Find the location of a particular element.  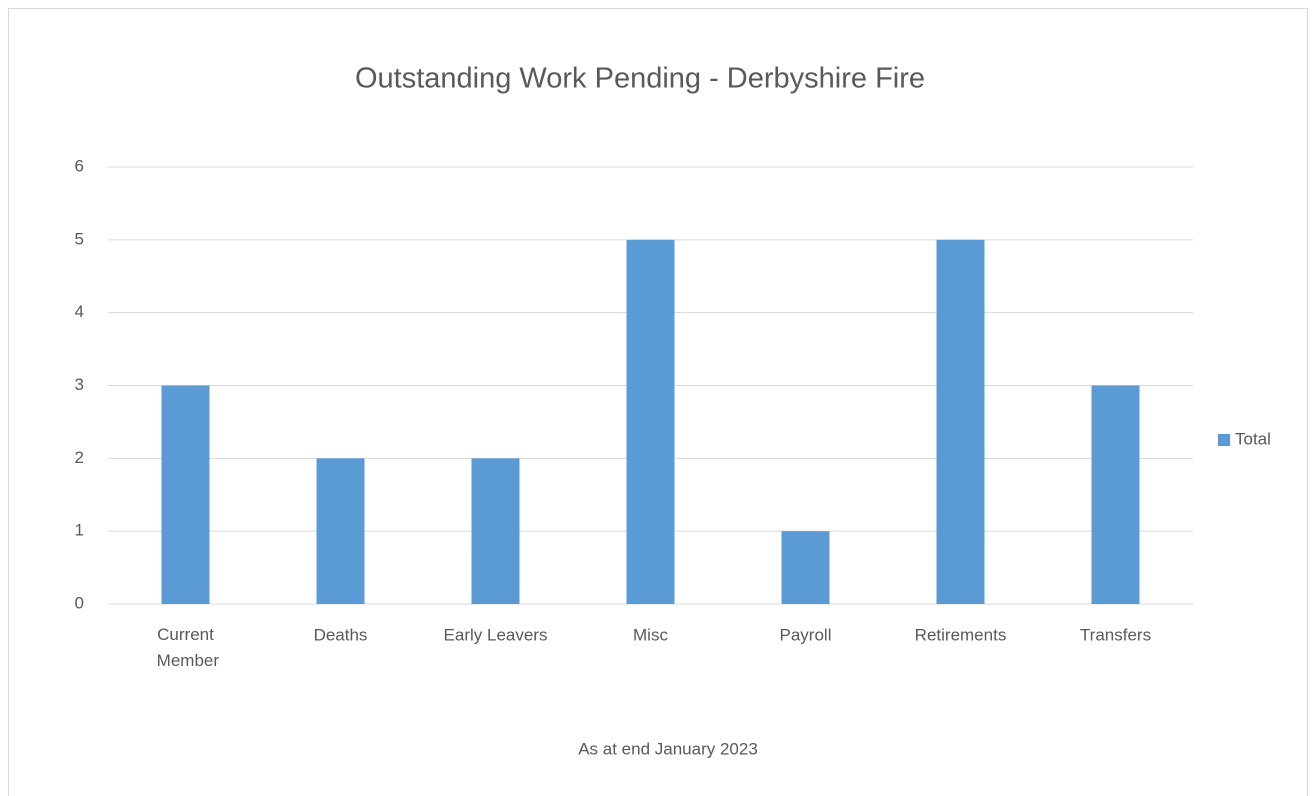

y-tick-label: 5 is located at coordinates (79, 238).